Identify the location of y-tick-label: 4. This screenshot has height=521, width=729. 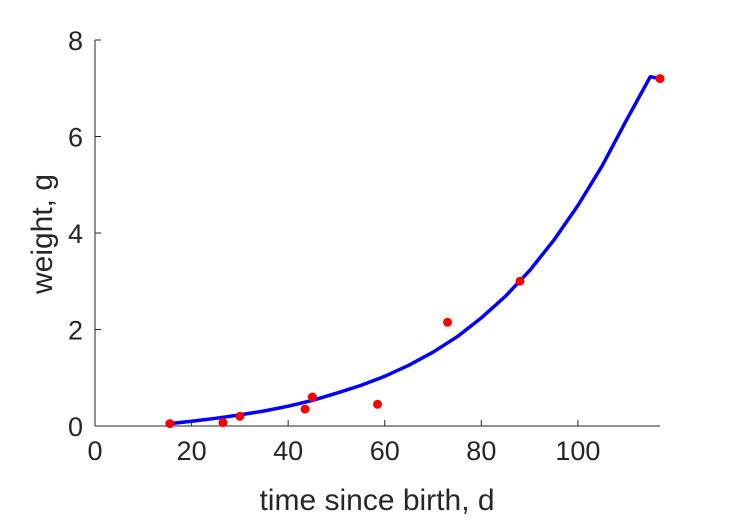
(75, 234).